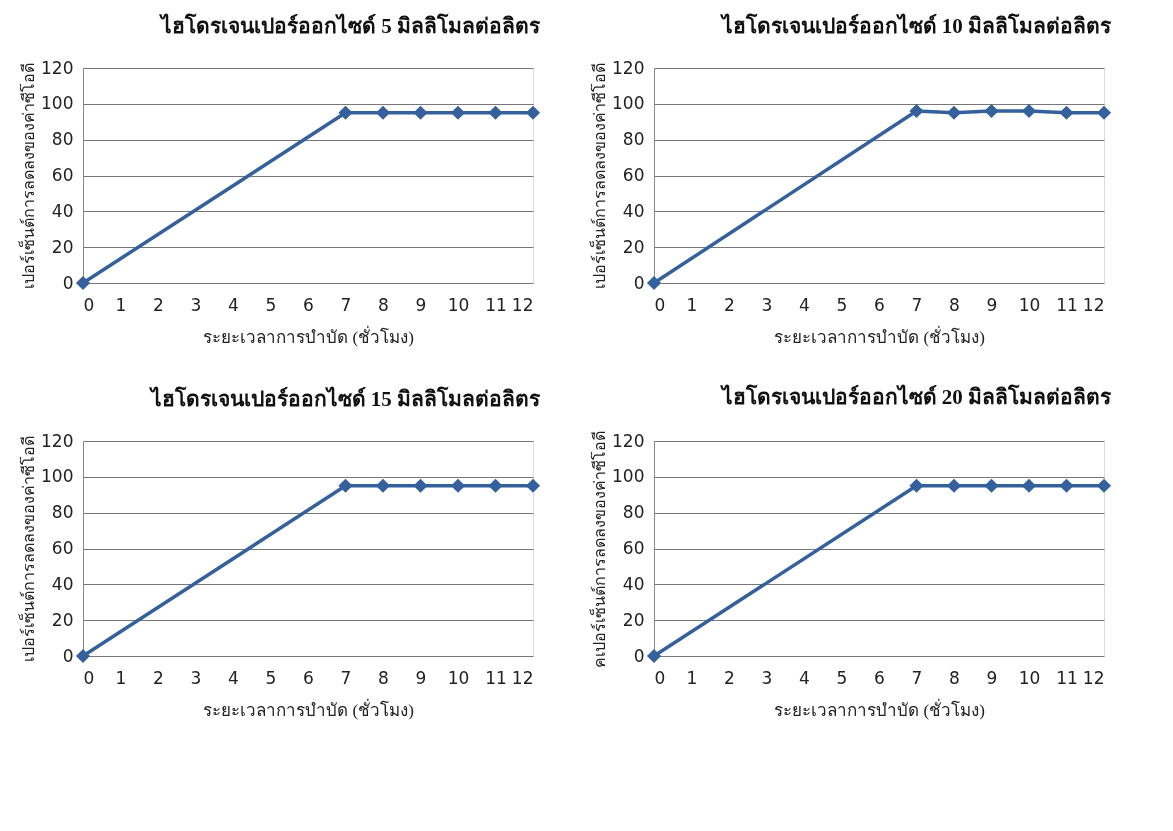 The image size is (1173, 831). I want to click on chart-title: ไฮโดรเจนเปอร์ออกไซด์ 10 มิลลิโมลต่อลิตร, so click(916, 25).